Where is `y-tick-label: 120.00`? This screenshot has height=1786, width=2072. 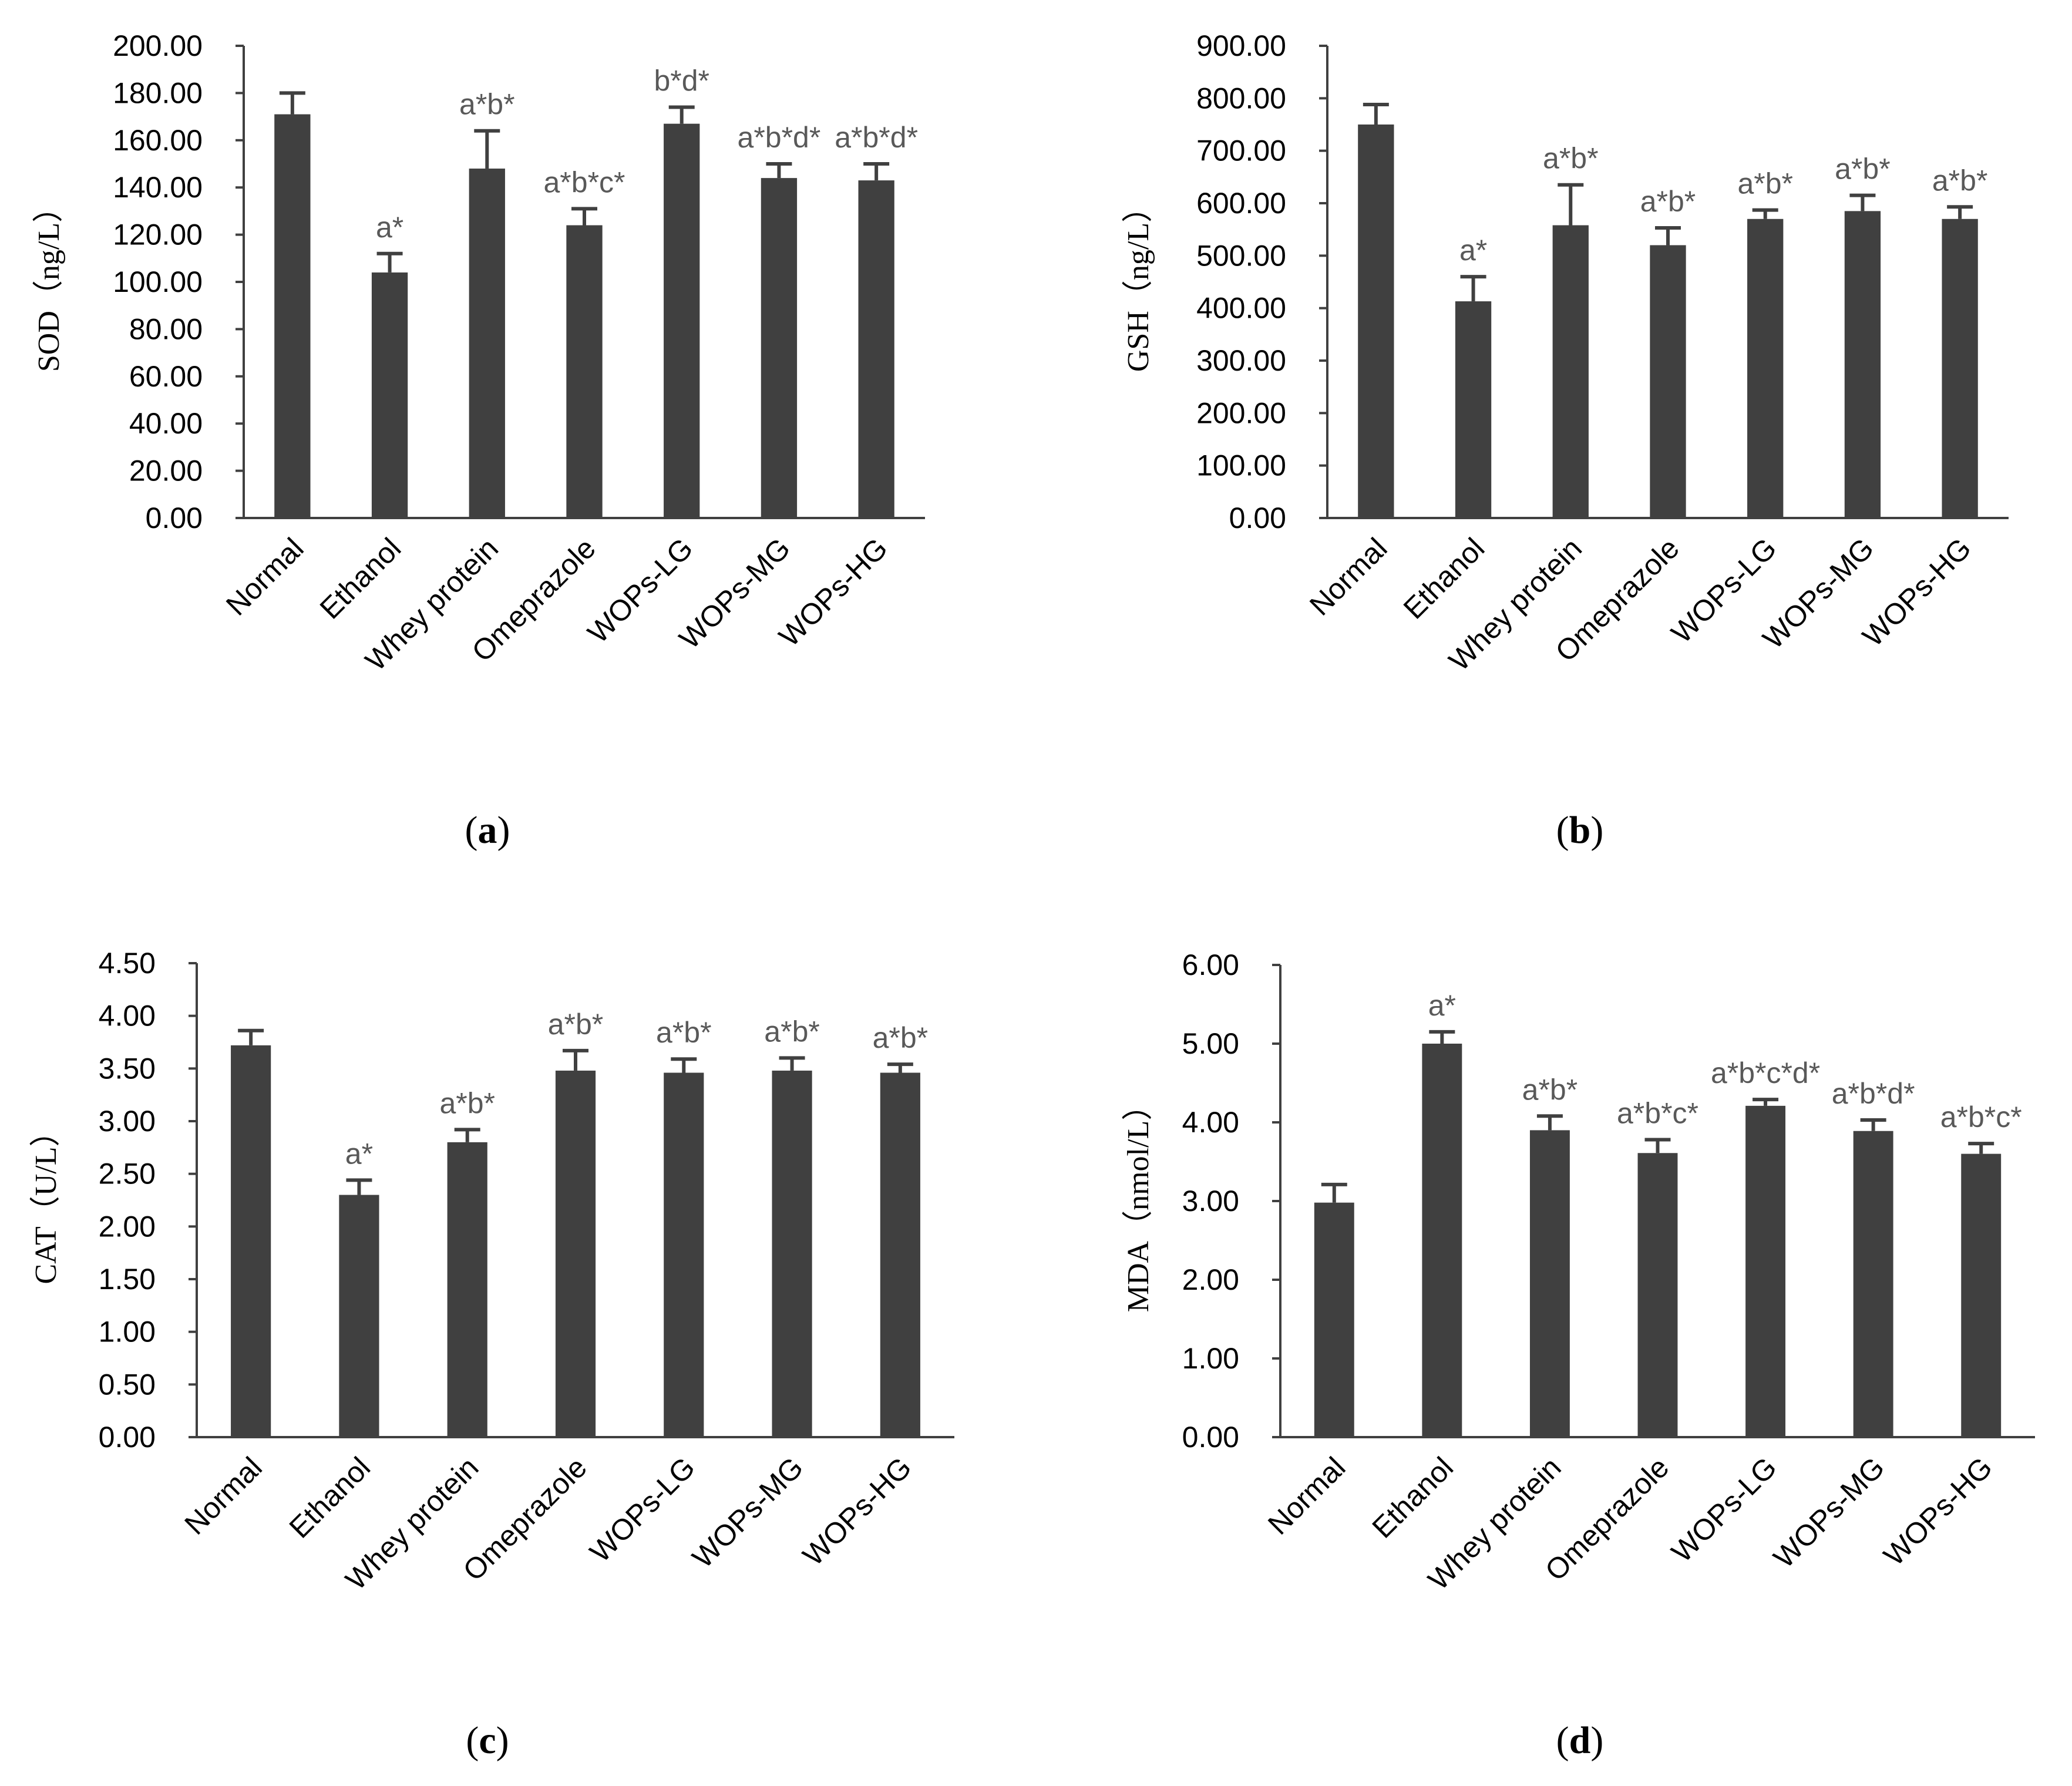
y-tick-label: 120.00 is located at coordinates (158, 235).